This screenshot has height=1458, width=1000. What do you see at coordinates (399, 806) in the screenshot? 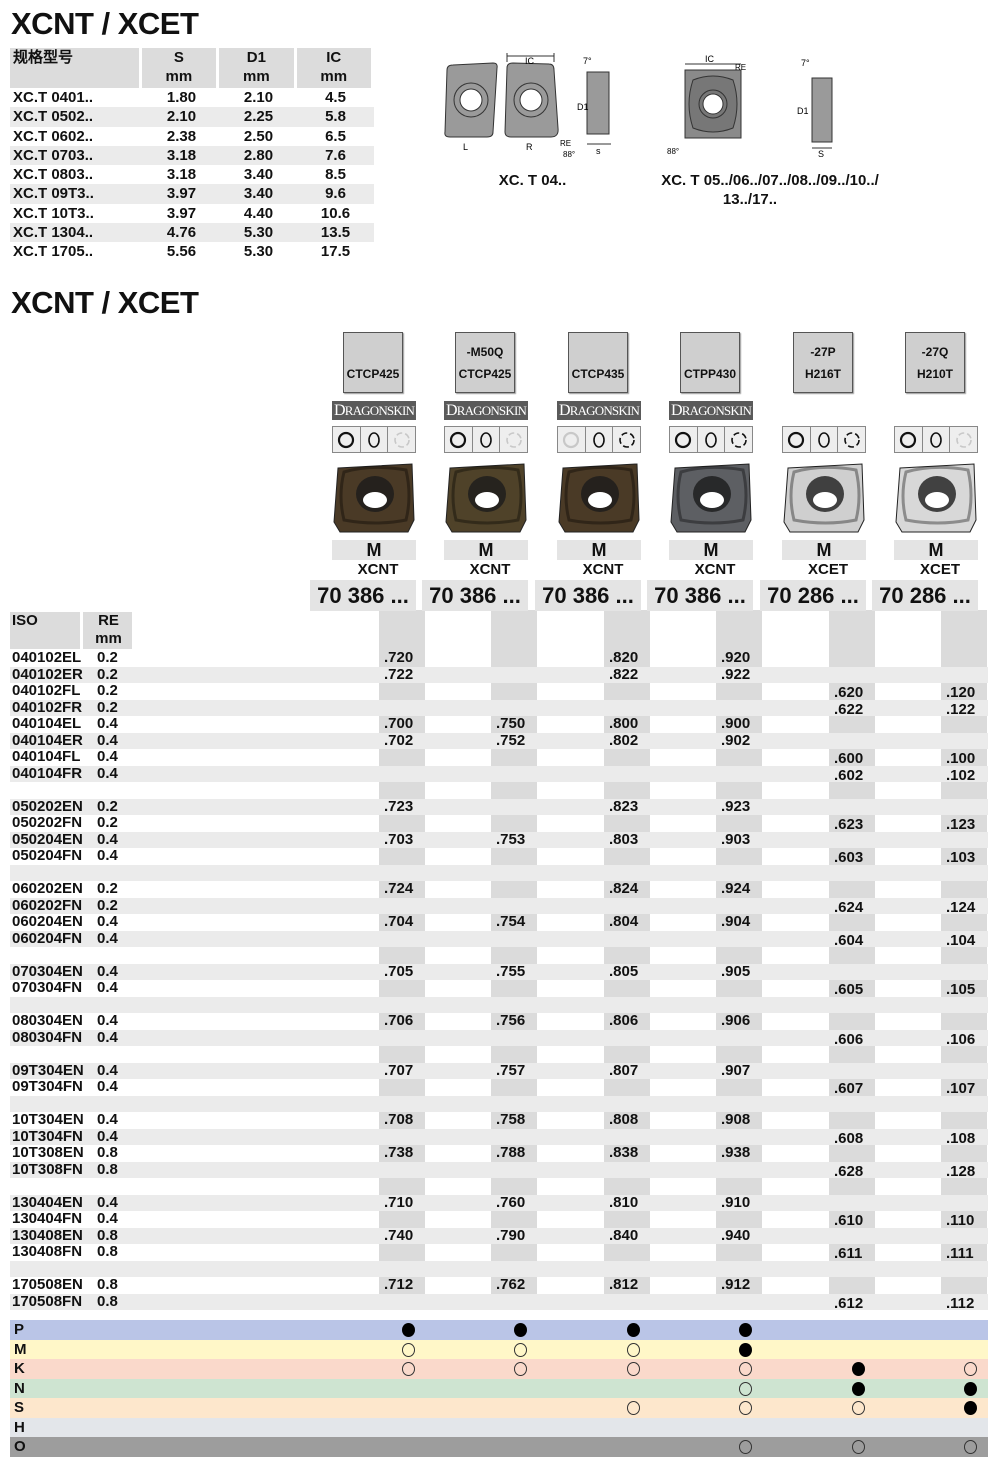
I see `article-suffix: .723` at bounding box center [399, 806].